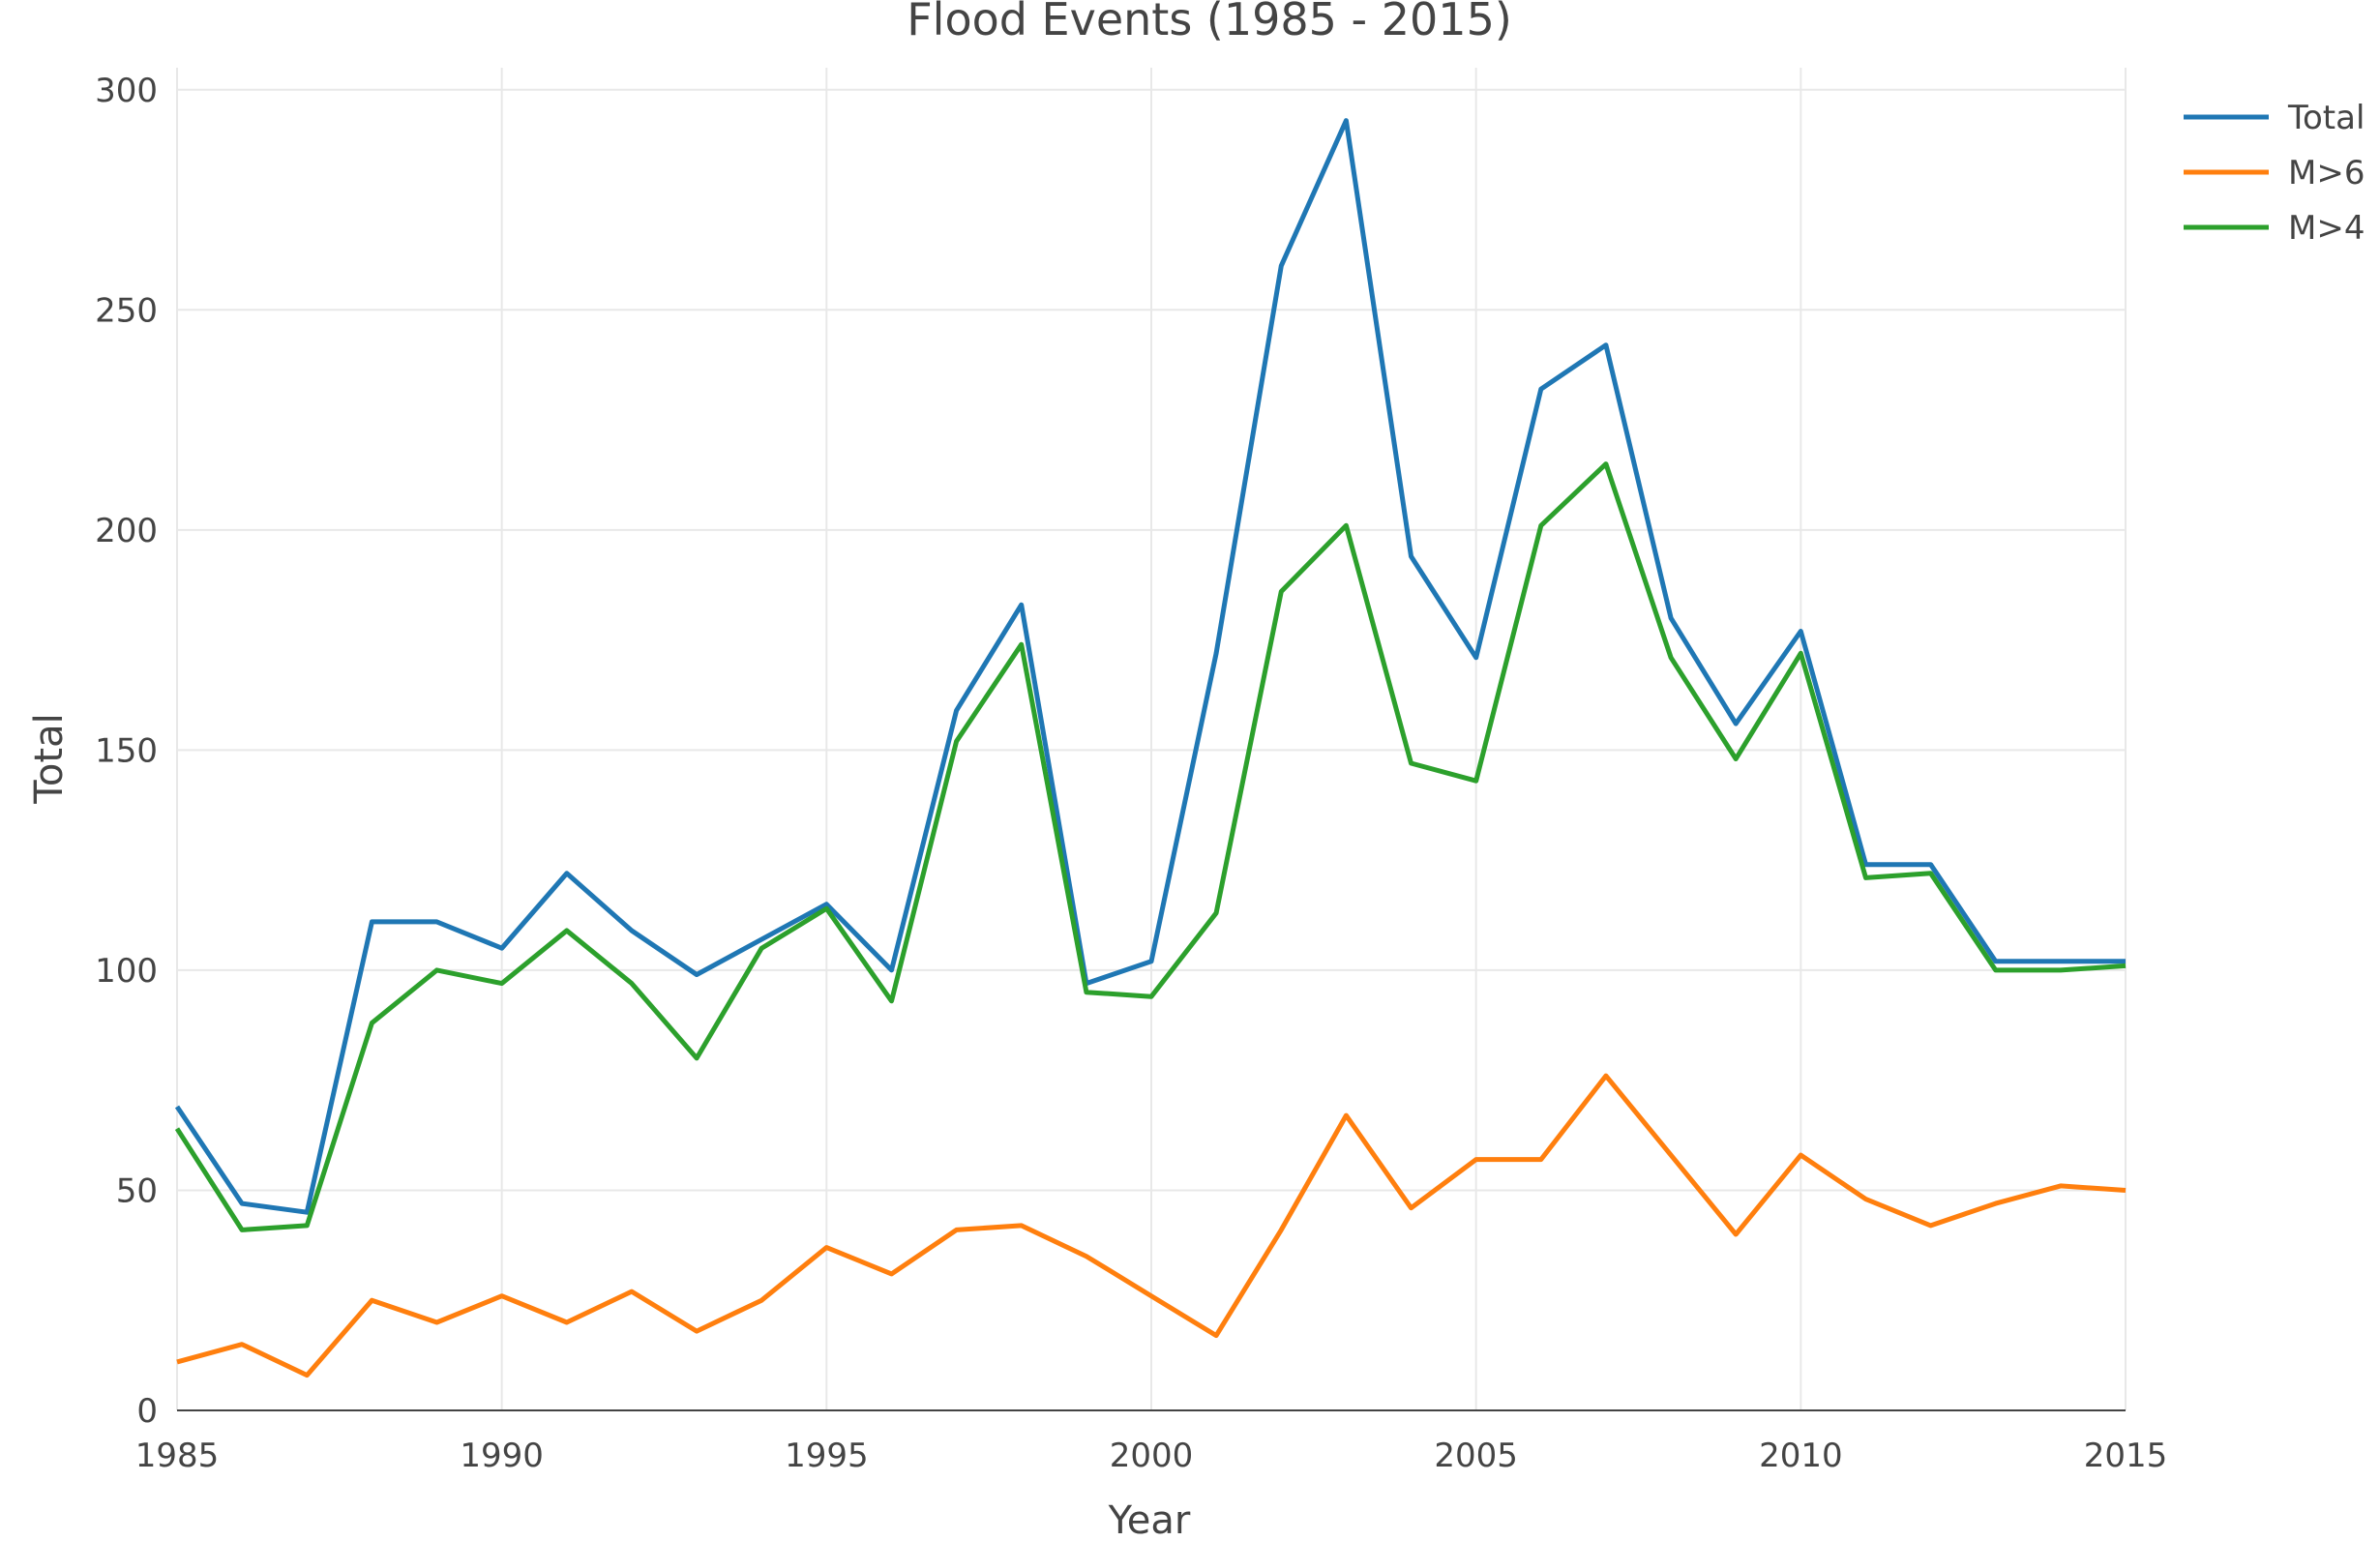 Image resolution: width=2380 pixels, height=1541 pixels. What do you see at coordinates (1150, 1519) in the screenshot?
I see `x-axis-title: Year` at bounding box center [1150, 1519].